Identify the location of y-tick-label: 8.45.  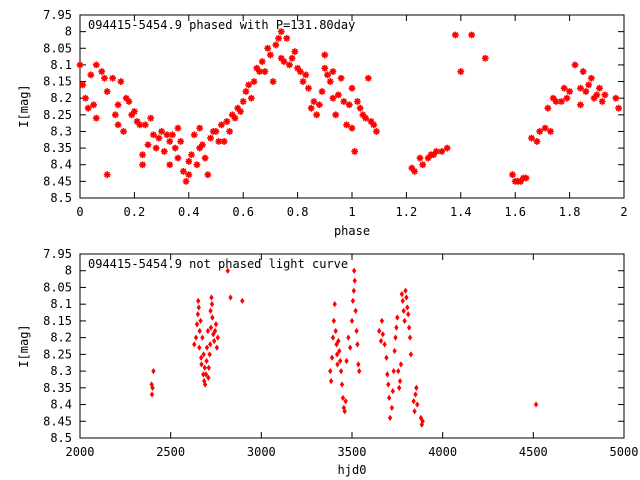
(57, 181).